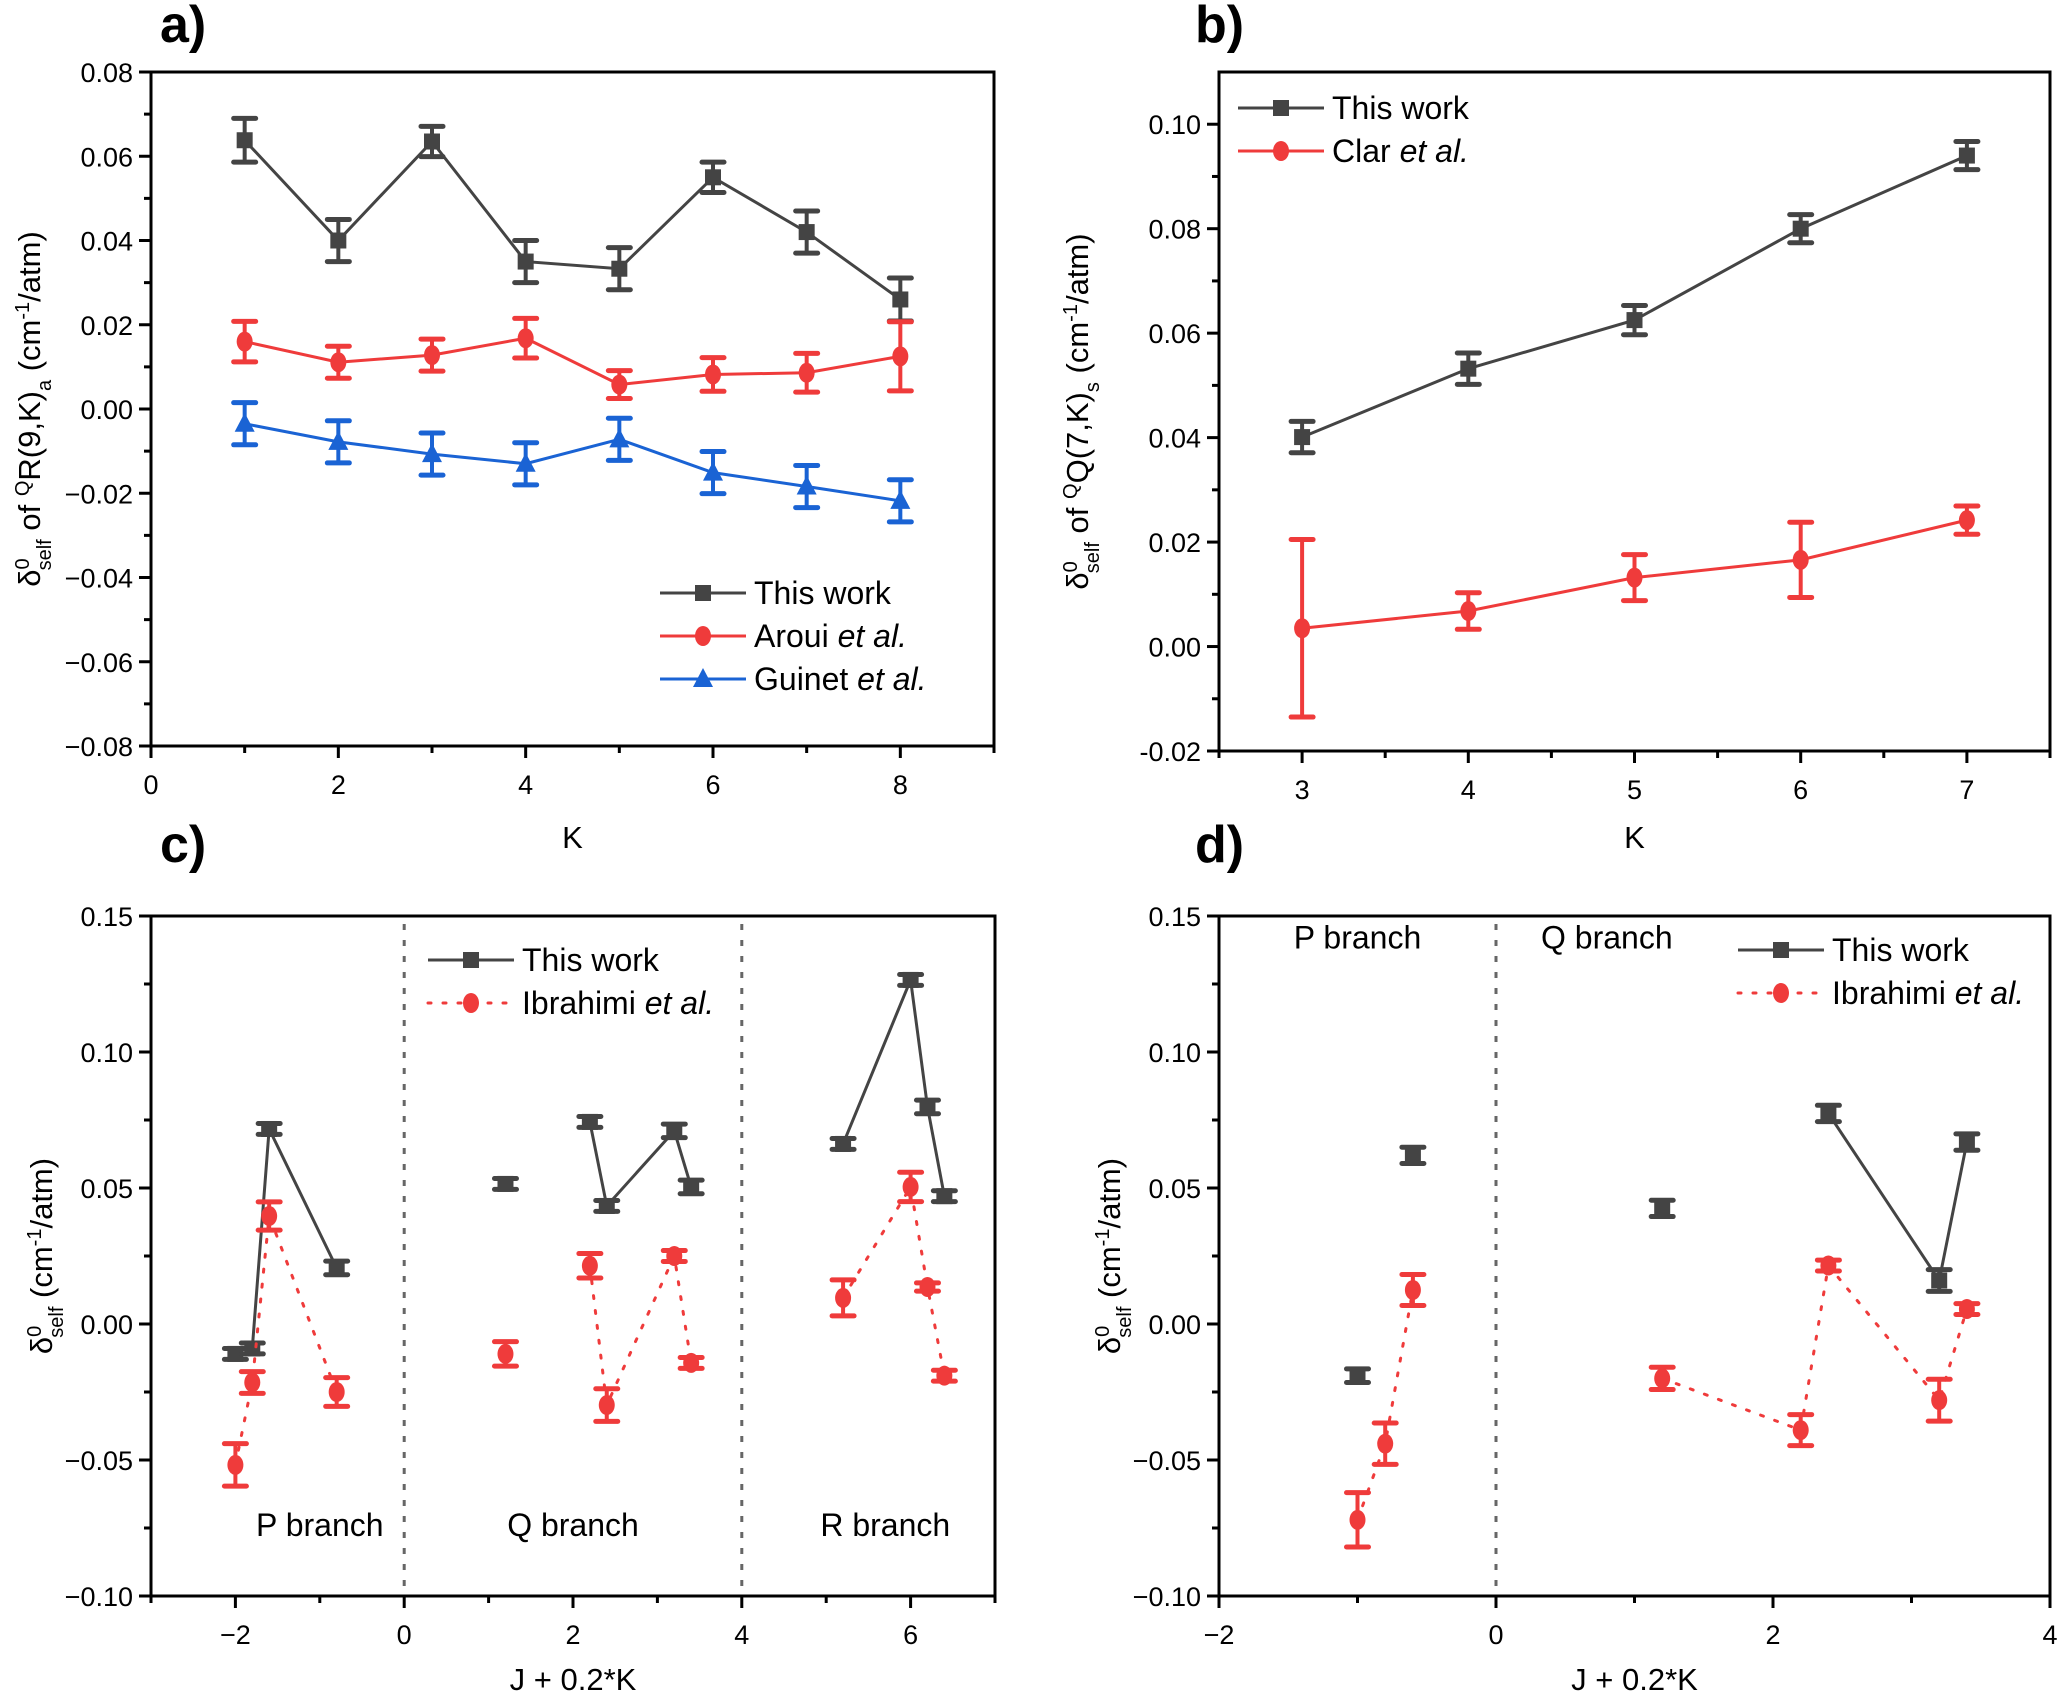 The width and height of the screenshot is (2067, 1698). Describe the element at coordinates (1353, 151) in the screenshot. I see `legend-entry: Clar et al.` at that location.